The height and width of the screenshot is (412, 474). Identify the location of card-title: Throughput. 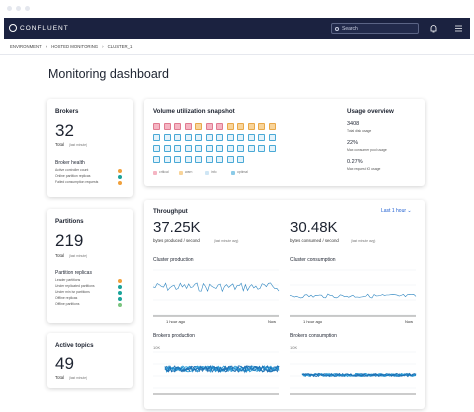
(170, 211).